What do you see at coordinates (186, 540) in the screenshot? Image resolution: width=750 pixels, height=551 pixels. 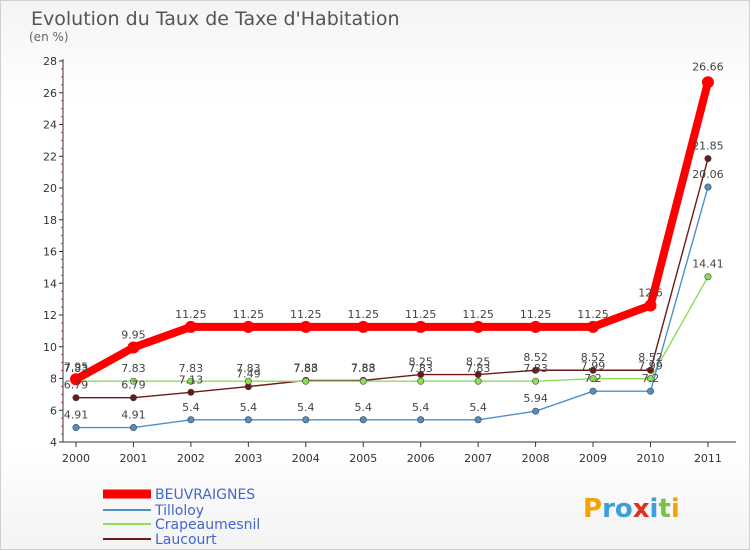 I see `legend-label: Laucourt` at bounding box center [186, 540].